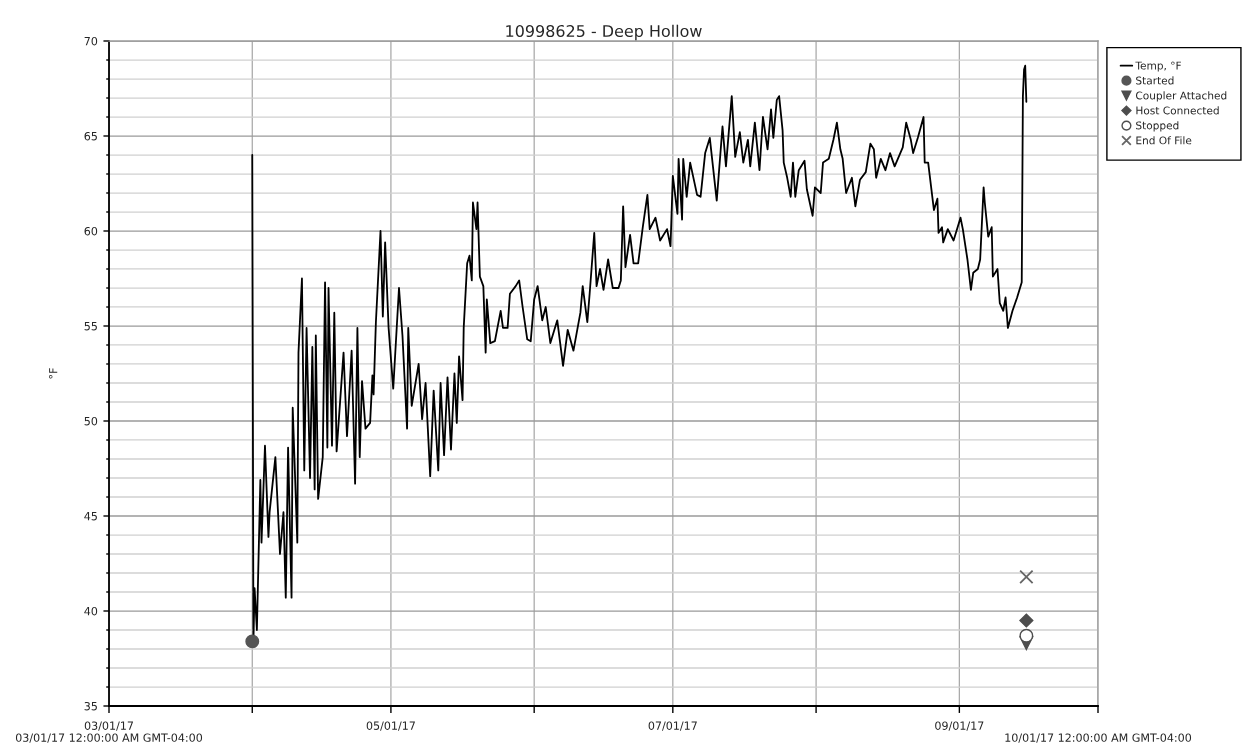  I want to click on y-tick-label: 60, so click(91, 231).